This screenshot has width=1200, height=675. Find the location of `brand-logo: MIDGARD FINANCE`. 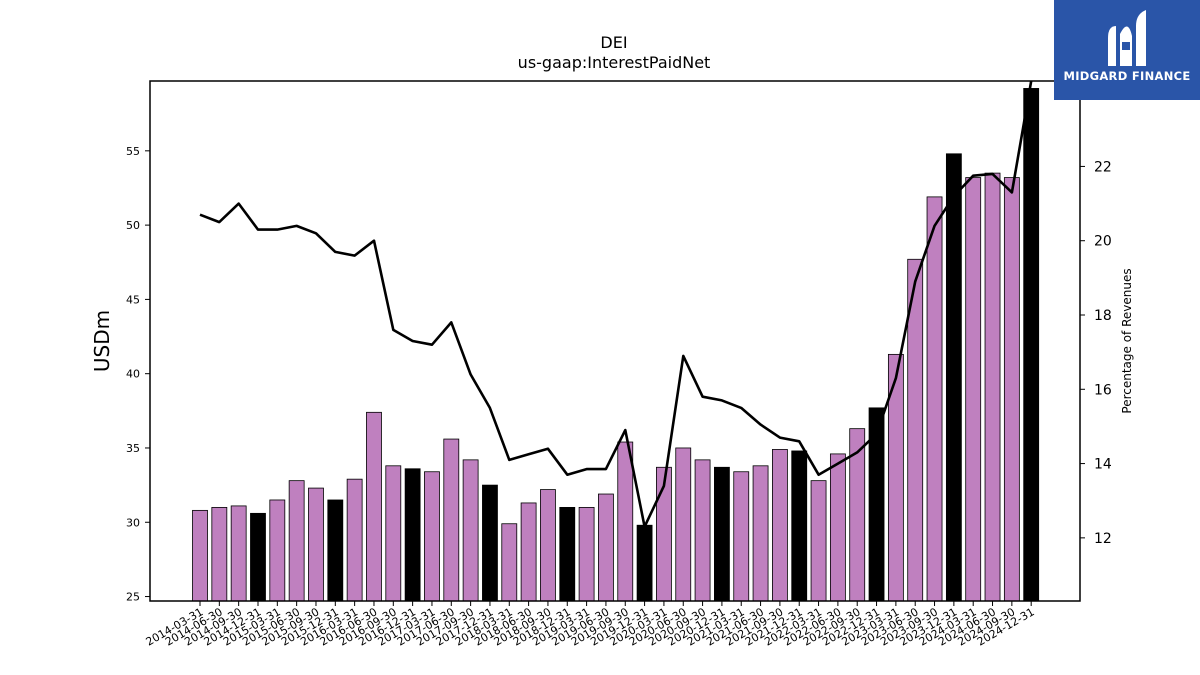

brand-logo: MIDGARD FINANCE is located at coordinates (1127, 50).